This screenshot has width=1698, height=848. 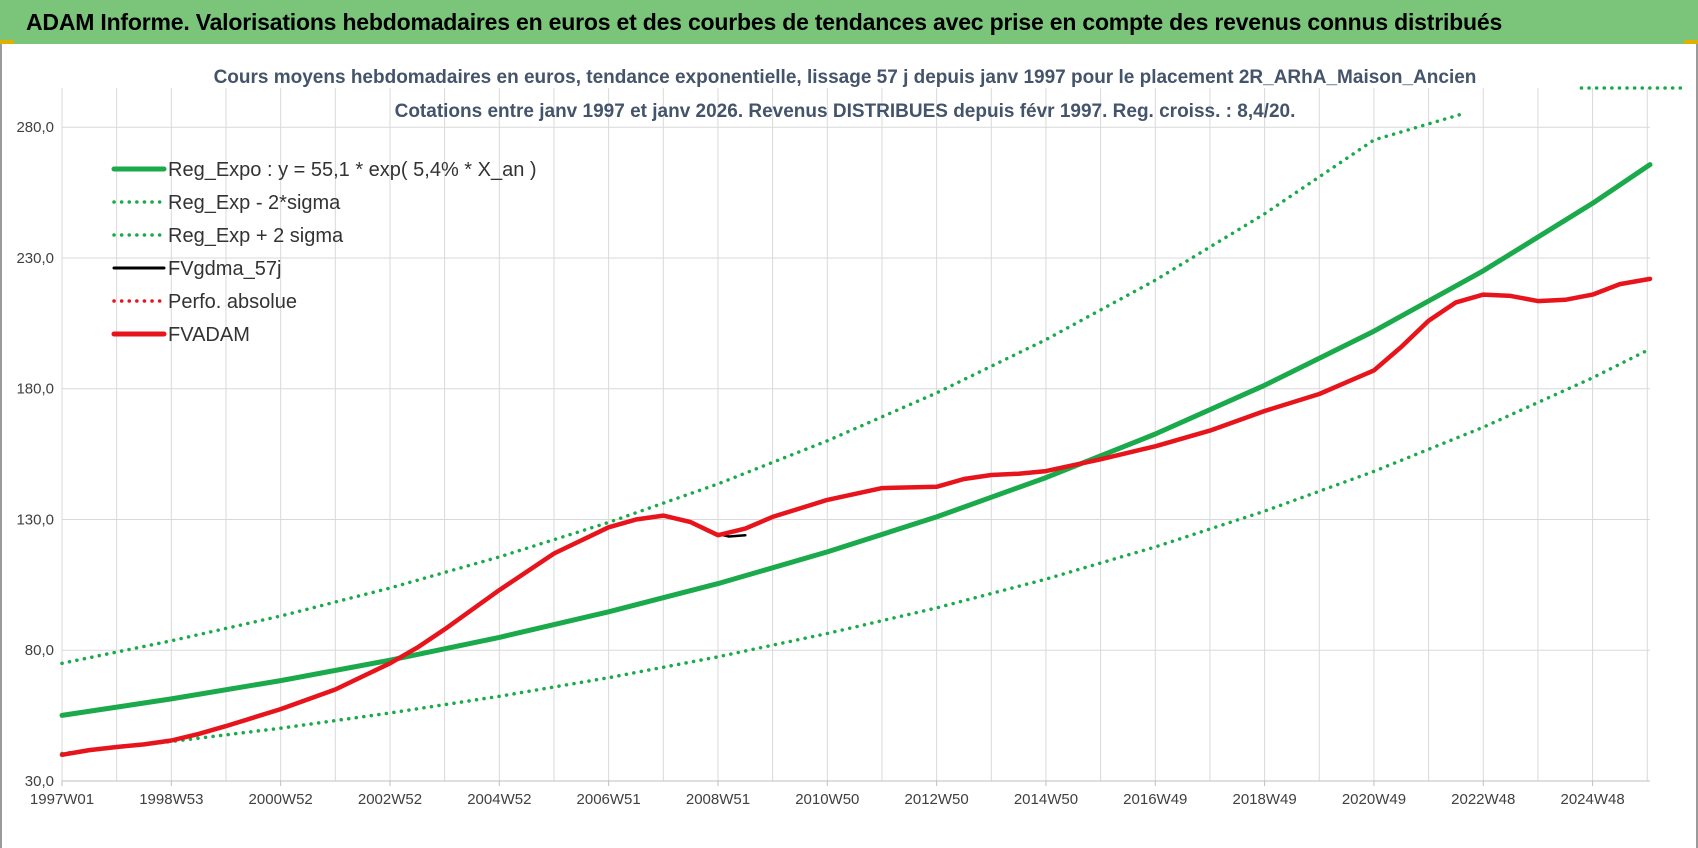 What do you see at coordinates (281, 799) in the screenshot?
I see `x-tick-label: 2000W52` at bounding box center [281, 799].